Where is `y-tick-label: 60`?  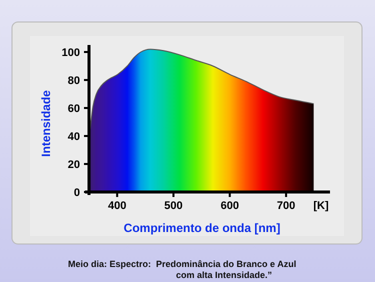 y-tick-label: 60 is located at coordinates (74, 108).